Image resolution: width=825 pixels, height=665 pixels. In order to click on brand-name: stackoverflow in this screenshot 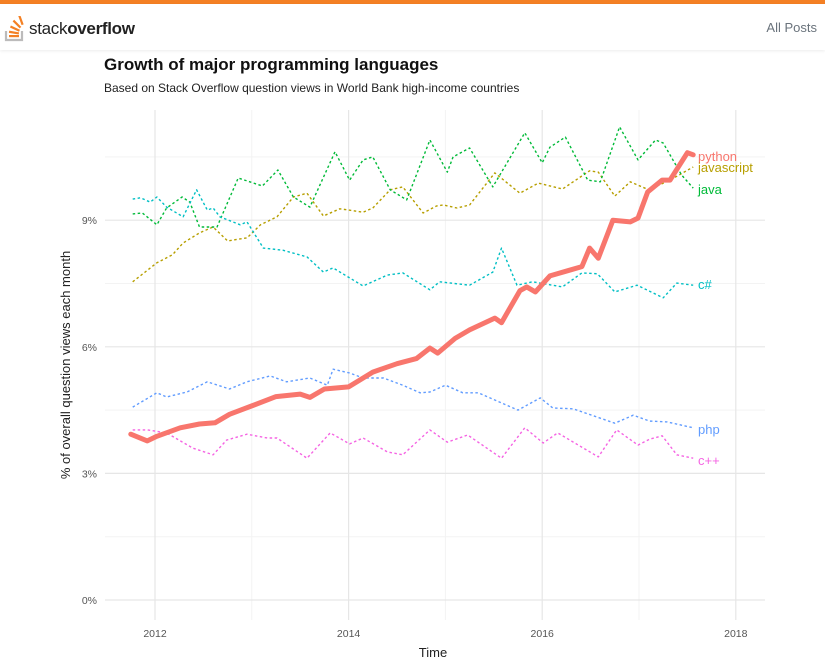, I will do `click(82, 29)`.